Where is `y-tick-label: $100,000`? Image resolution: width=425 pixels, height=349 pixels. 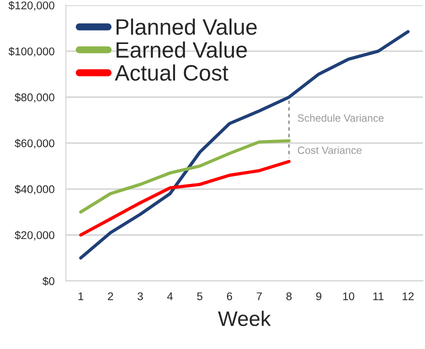 y-tick-label: $100,000 is located at coordinates (31, 51).